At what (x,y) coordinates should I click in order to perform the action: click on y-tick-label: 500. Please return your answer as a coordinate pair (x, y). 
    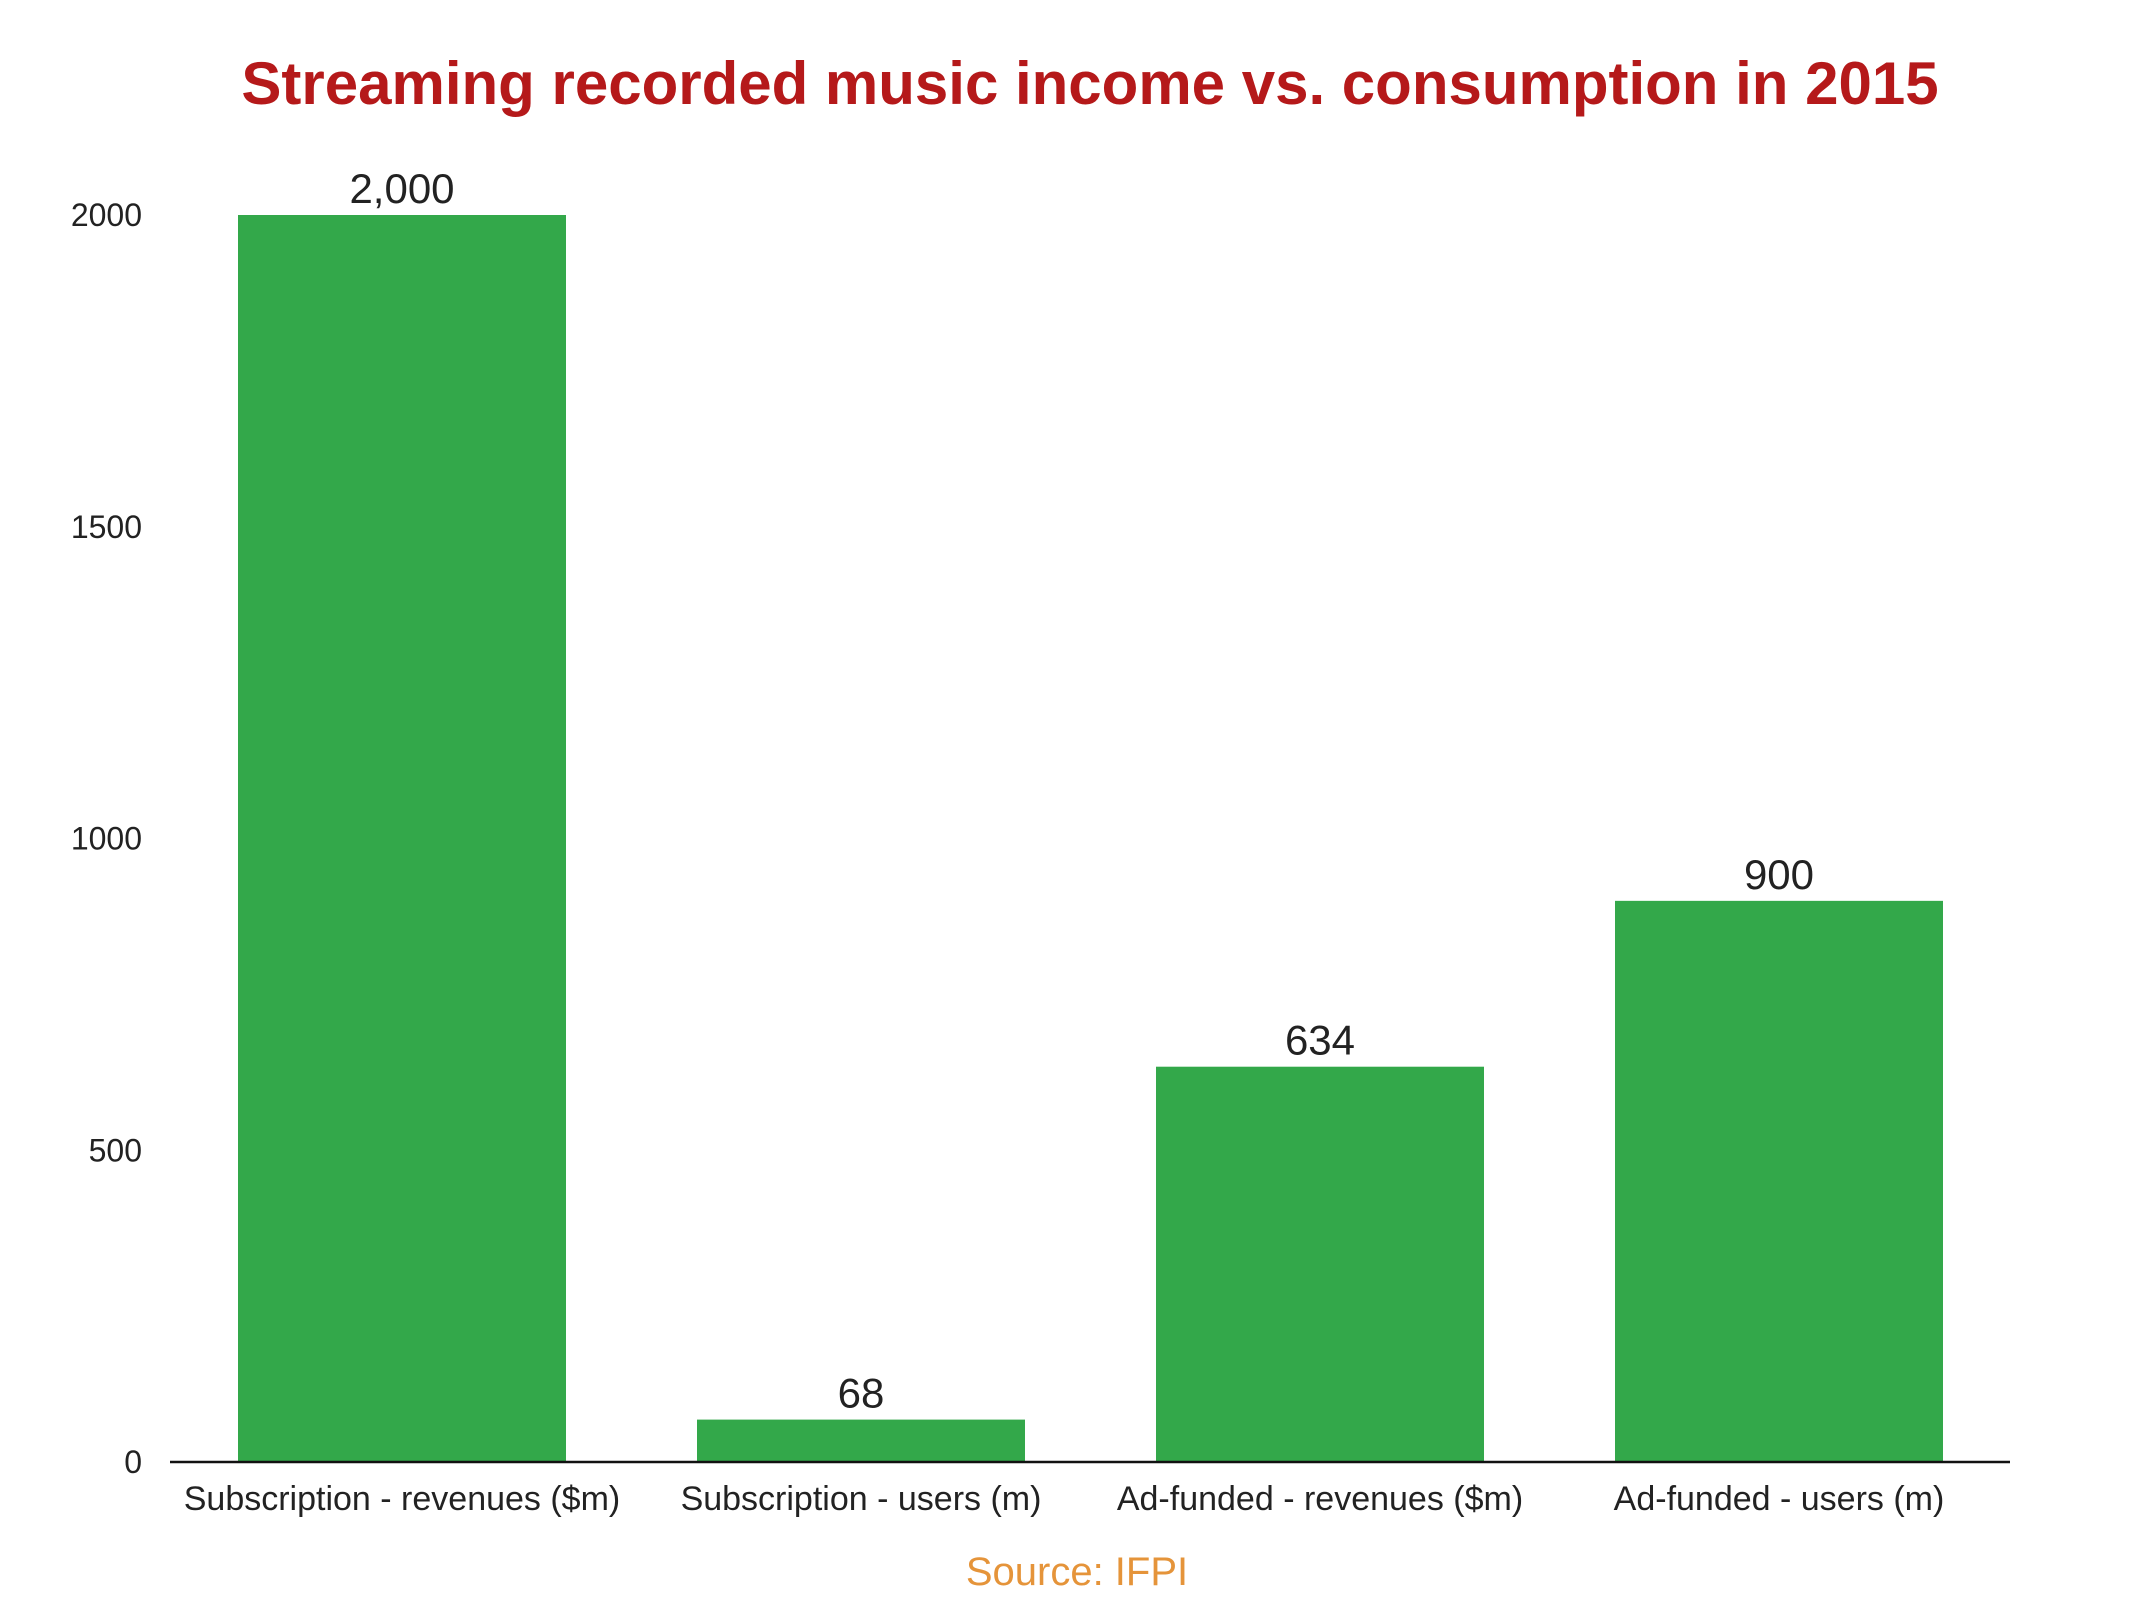
    Looking at the image, I should click on (115, 1150).